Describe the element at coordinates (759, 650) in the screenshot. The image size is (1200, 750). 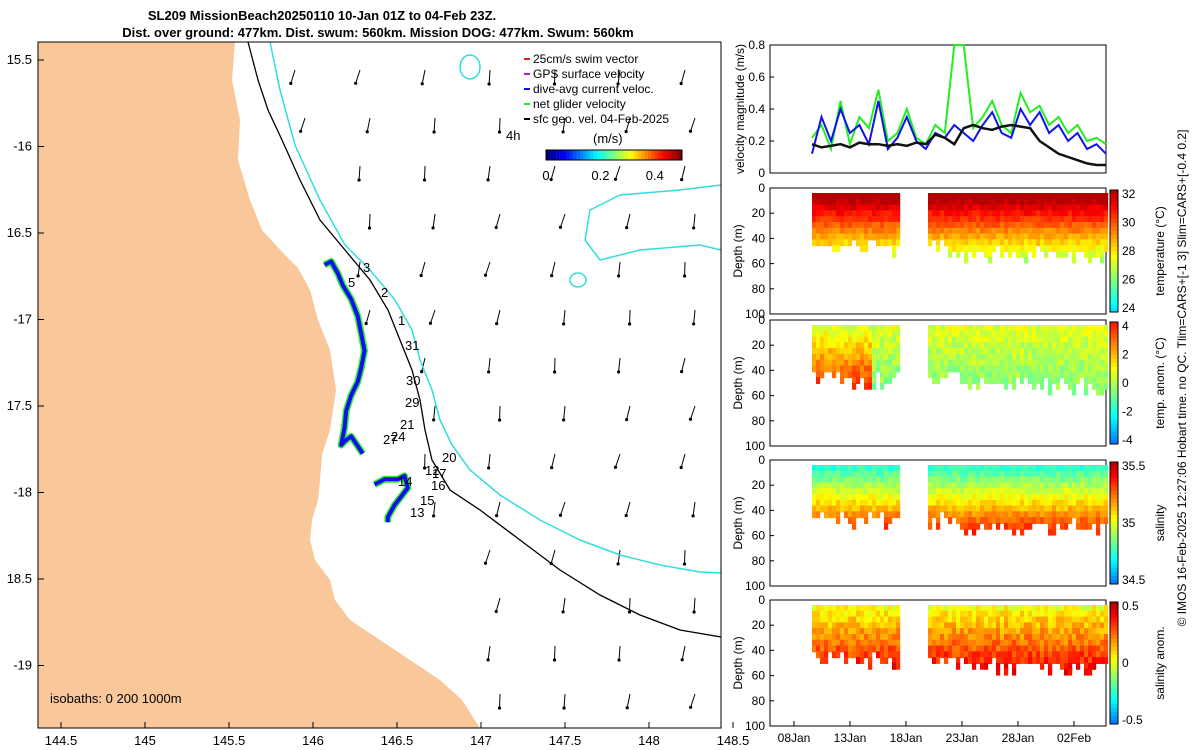
I see `depth-tick-label: 40` at that location.